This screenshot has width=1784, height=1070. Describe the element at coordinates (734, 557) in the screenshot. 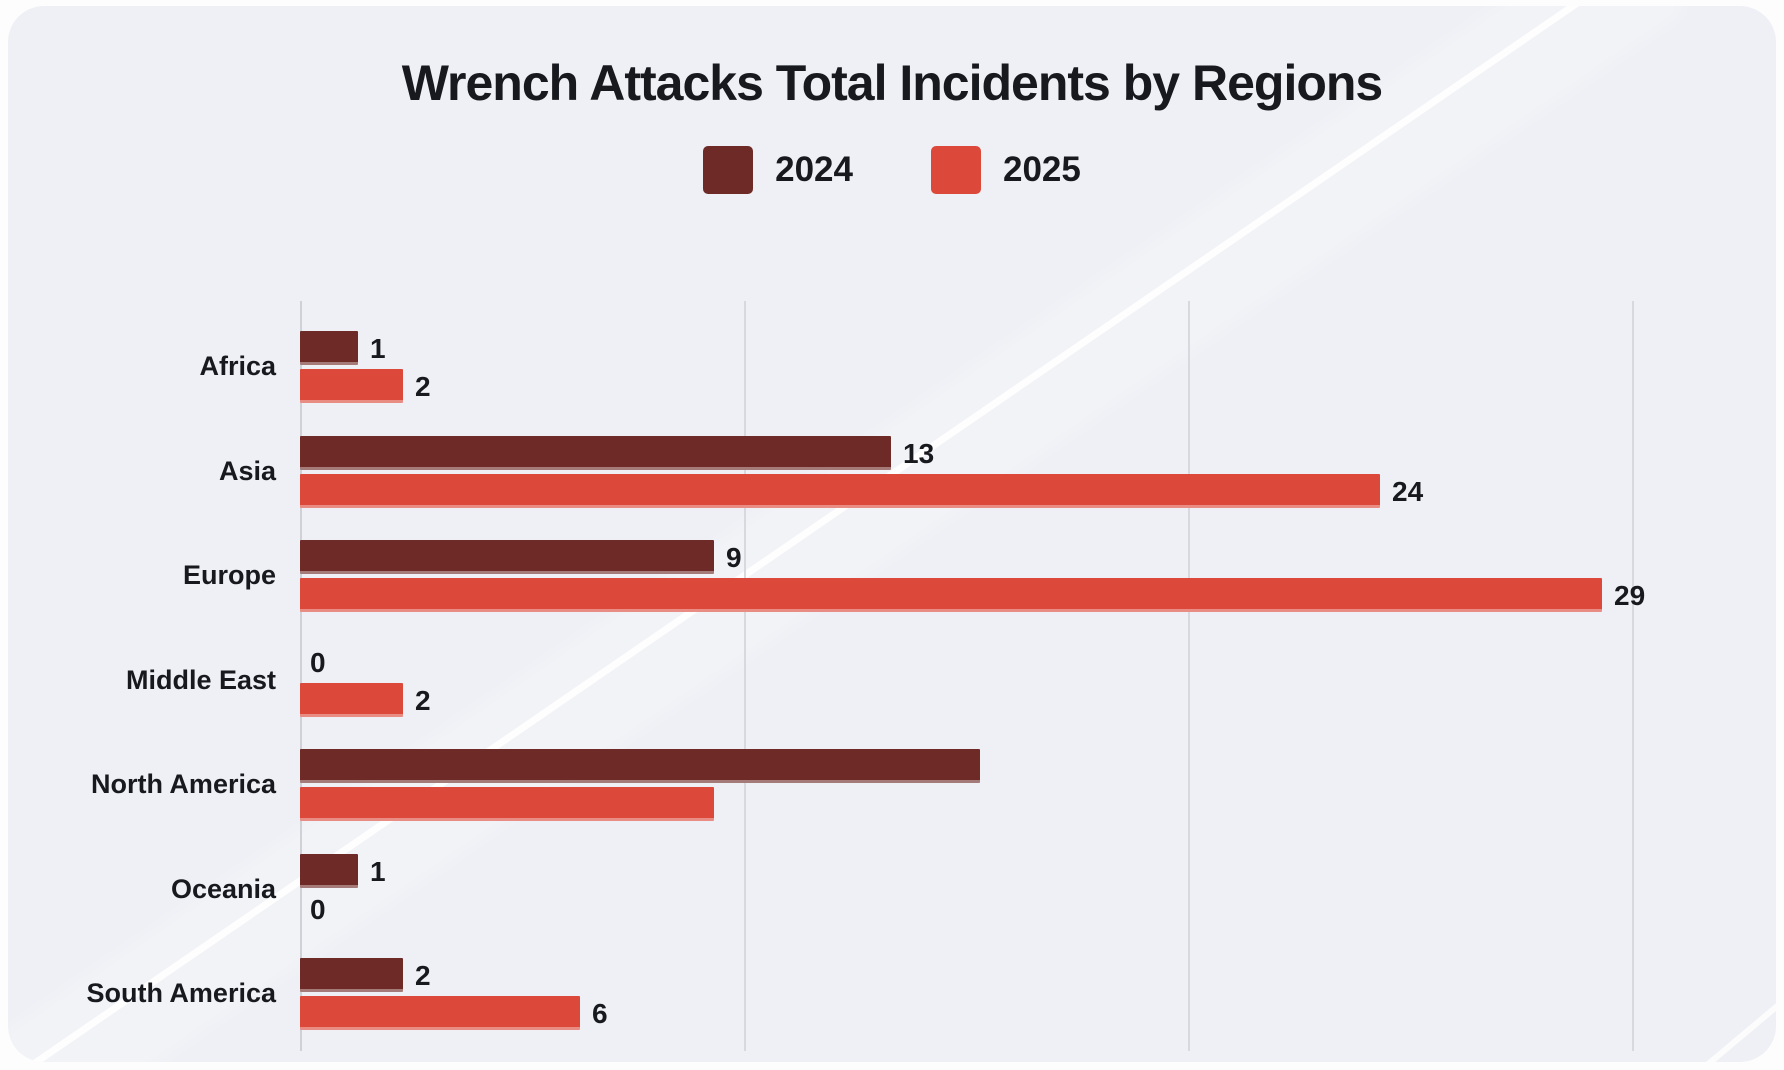

I see `value-label-2024-europe: 9` at that location.